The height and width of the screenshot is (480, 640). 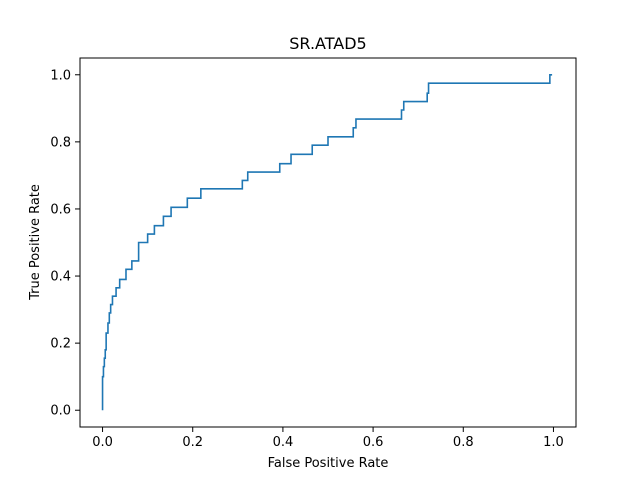 What do you see at coordinates (283, 442) in the screenshot?
I see `x-tick-label: 0.4` at bounding box center [283, 442].